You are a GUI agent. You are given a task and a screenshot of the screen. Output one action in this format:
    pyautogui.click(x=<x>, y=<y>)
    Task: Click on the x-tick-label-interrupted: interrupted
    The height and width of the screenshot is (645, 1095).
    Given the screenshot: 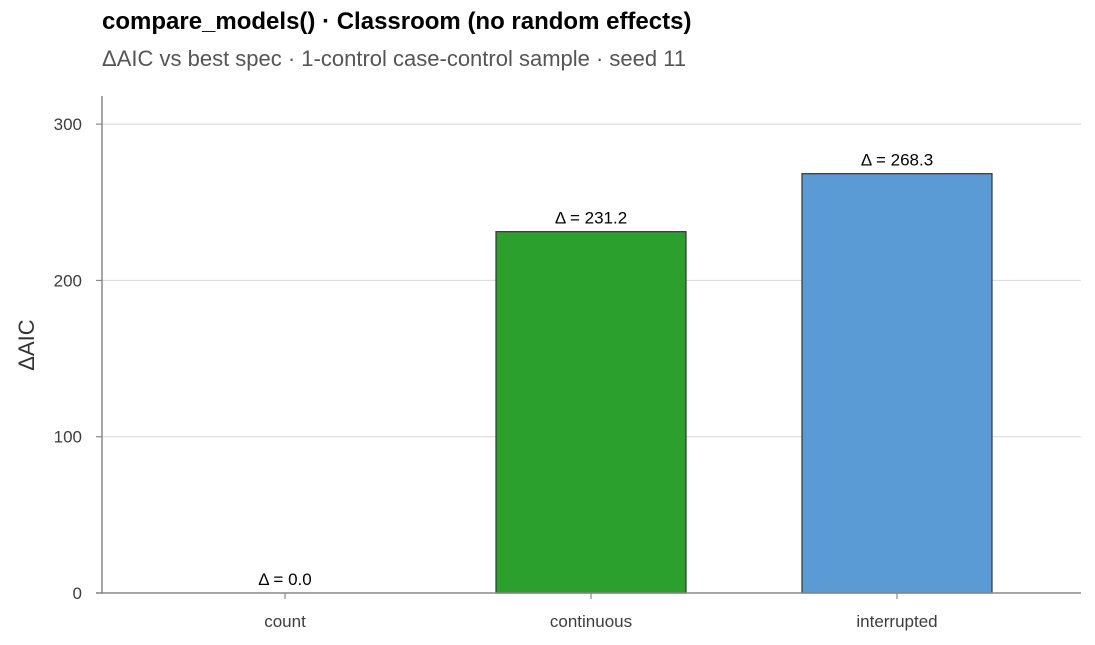 What is the action you would take?
    pyautogui.click(x=896, y=621)
    